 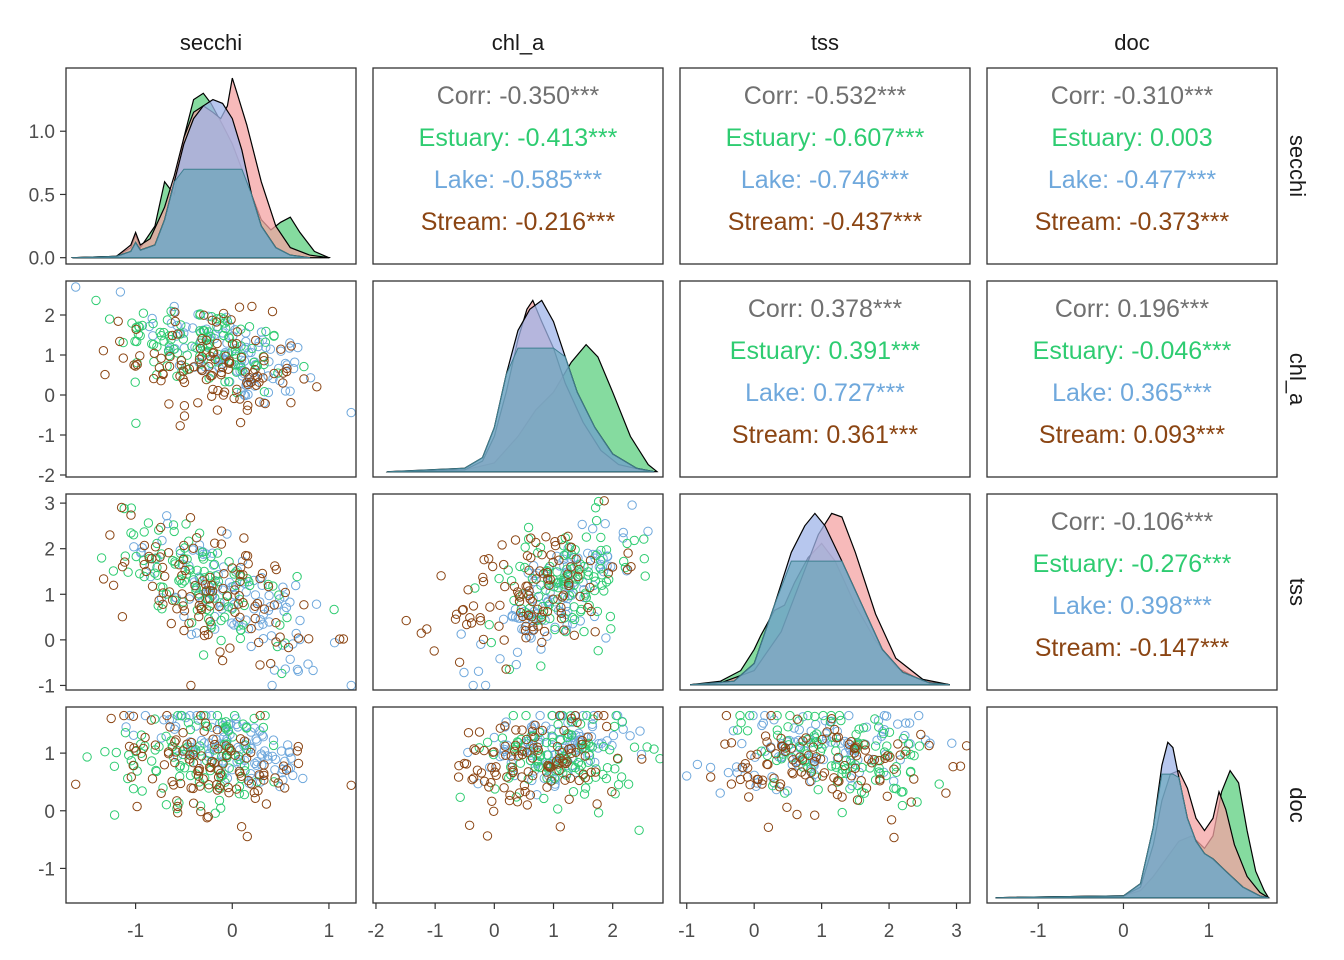 I want to click on corr-total-label: Corr: -0.310***, so click(x=1132, y=96).